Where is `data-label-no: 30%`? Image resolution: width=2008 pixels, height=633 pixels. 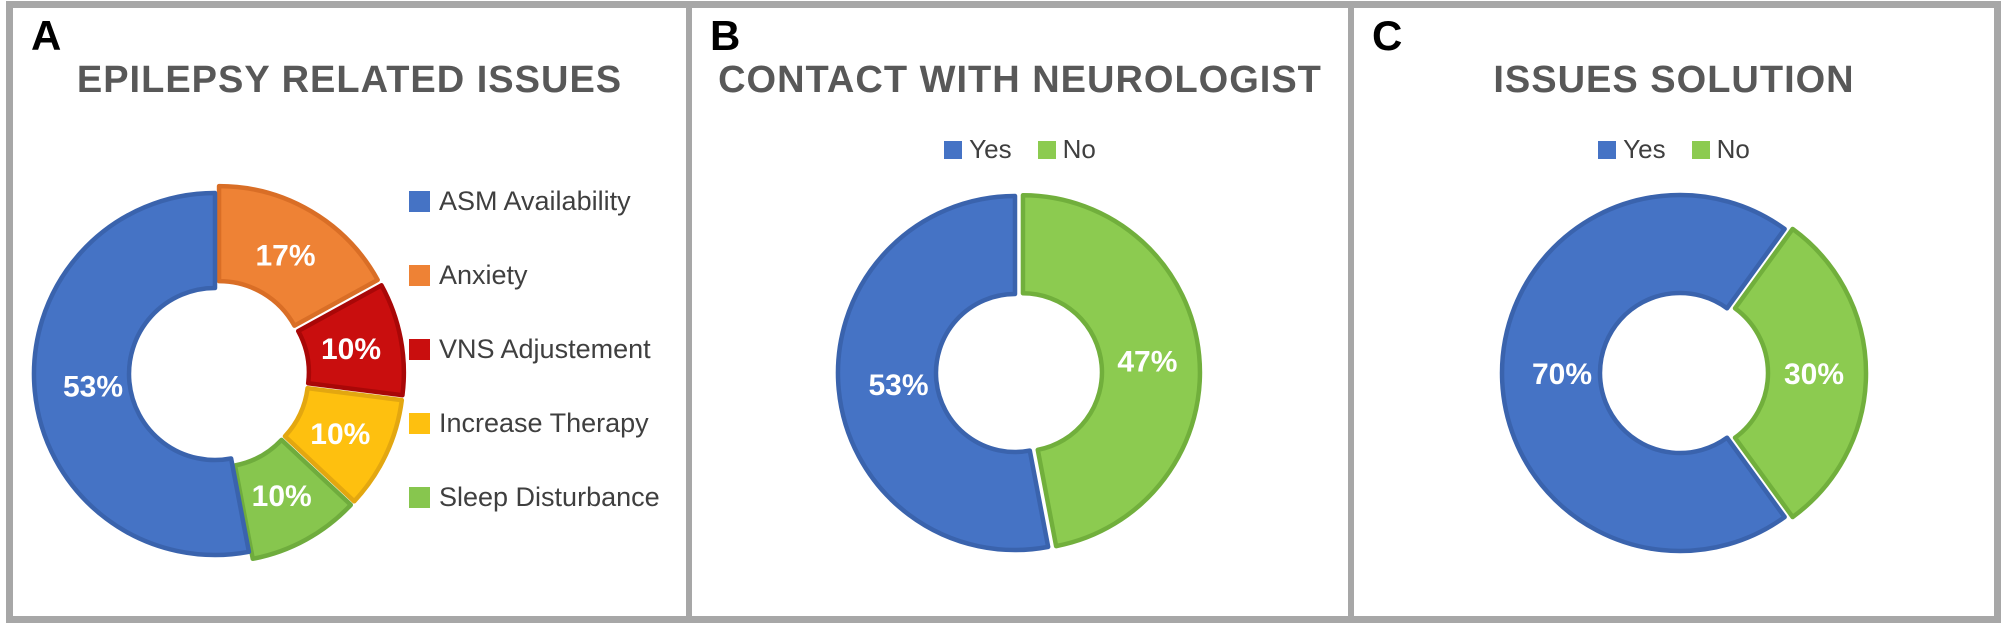 data-label-no: 30% is located at coordinates (1814, 374).